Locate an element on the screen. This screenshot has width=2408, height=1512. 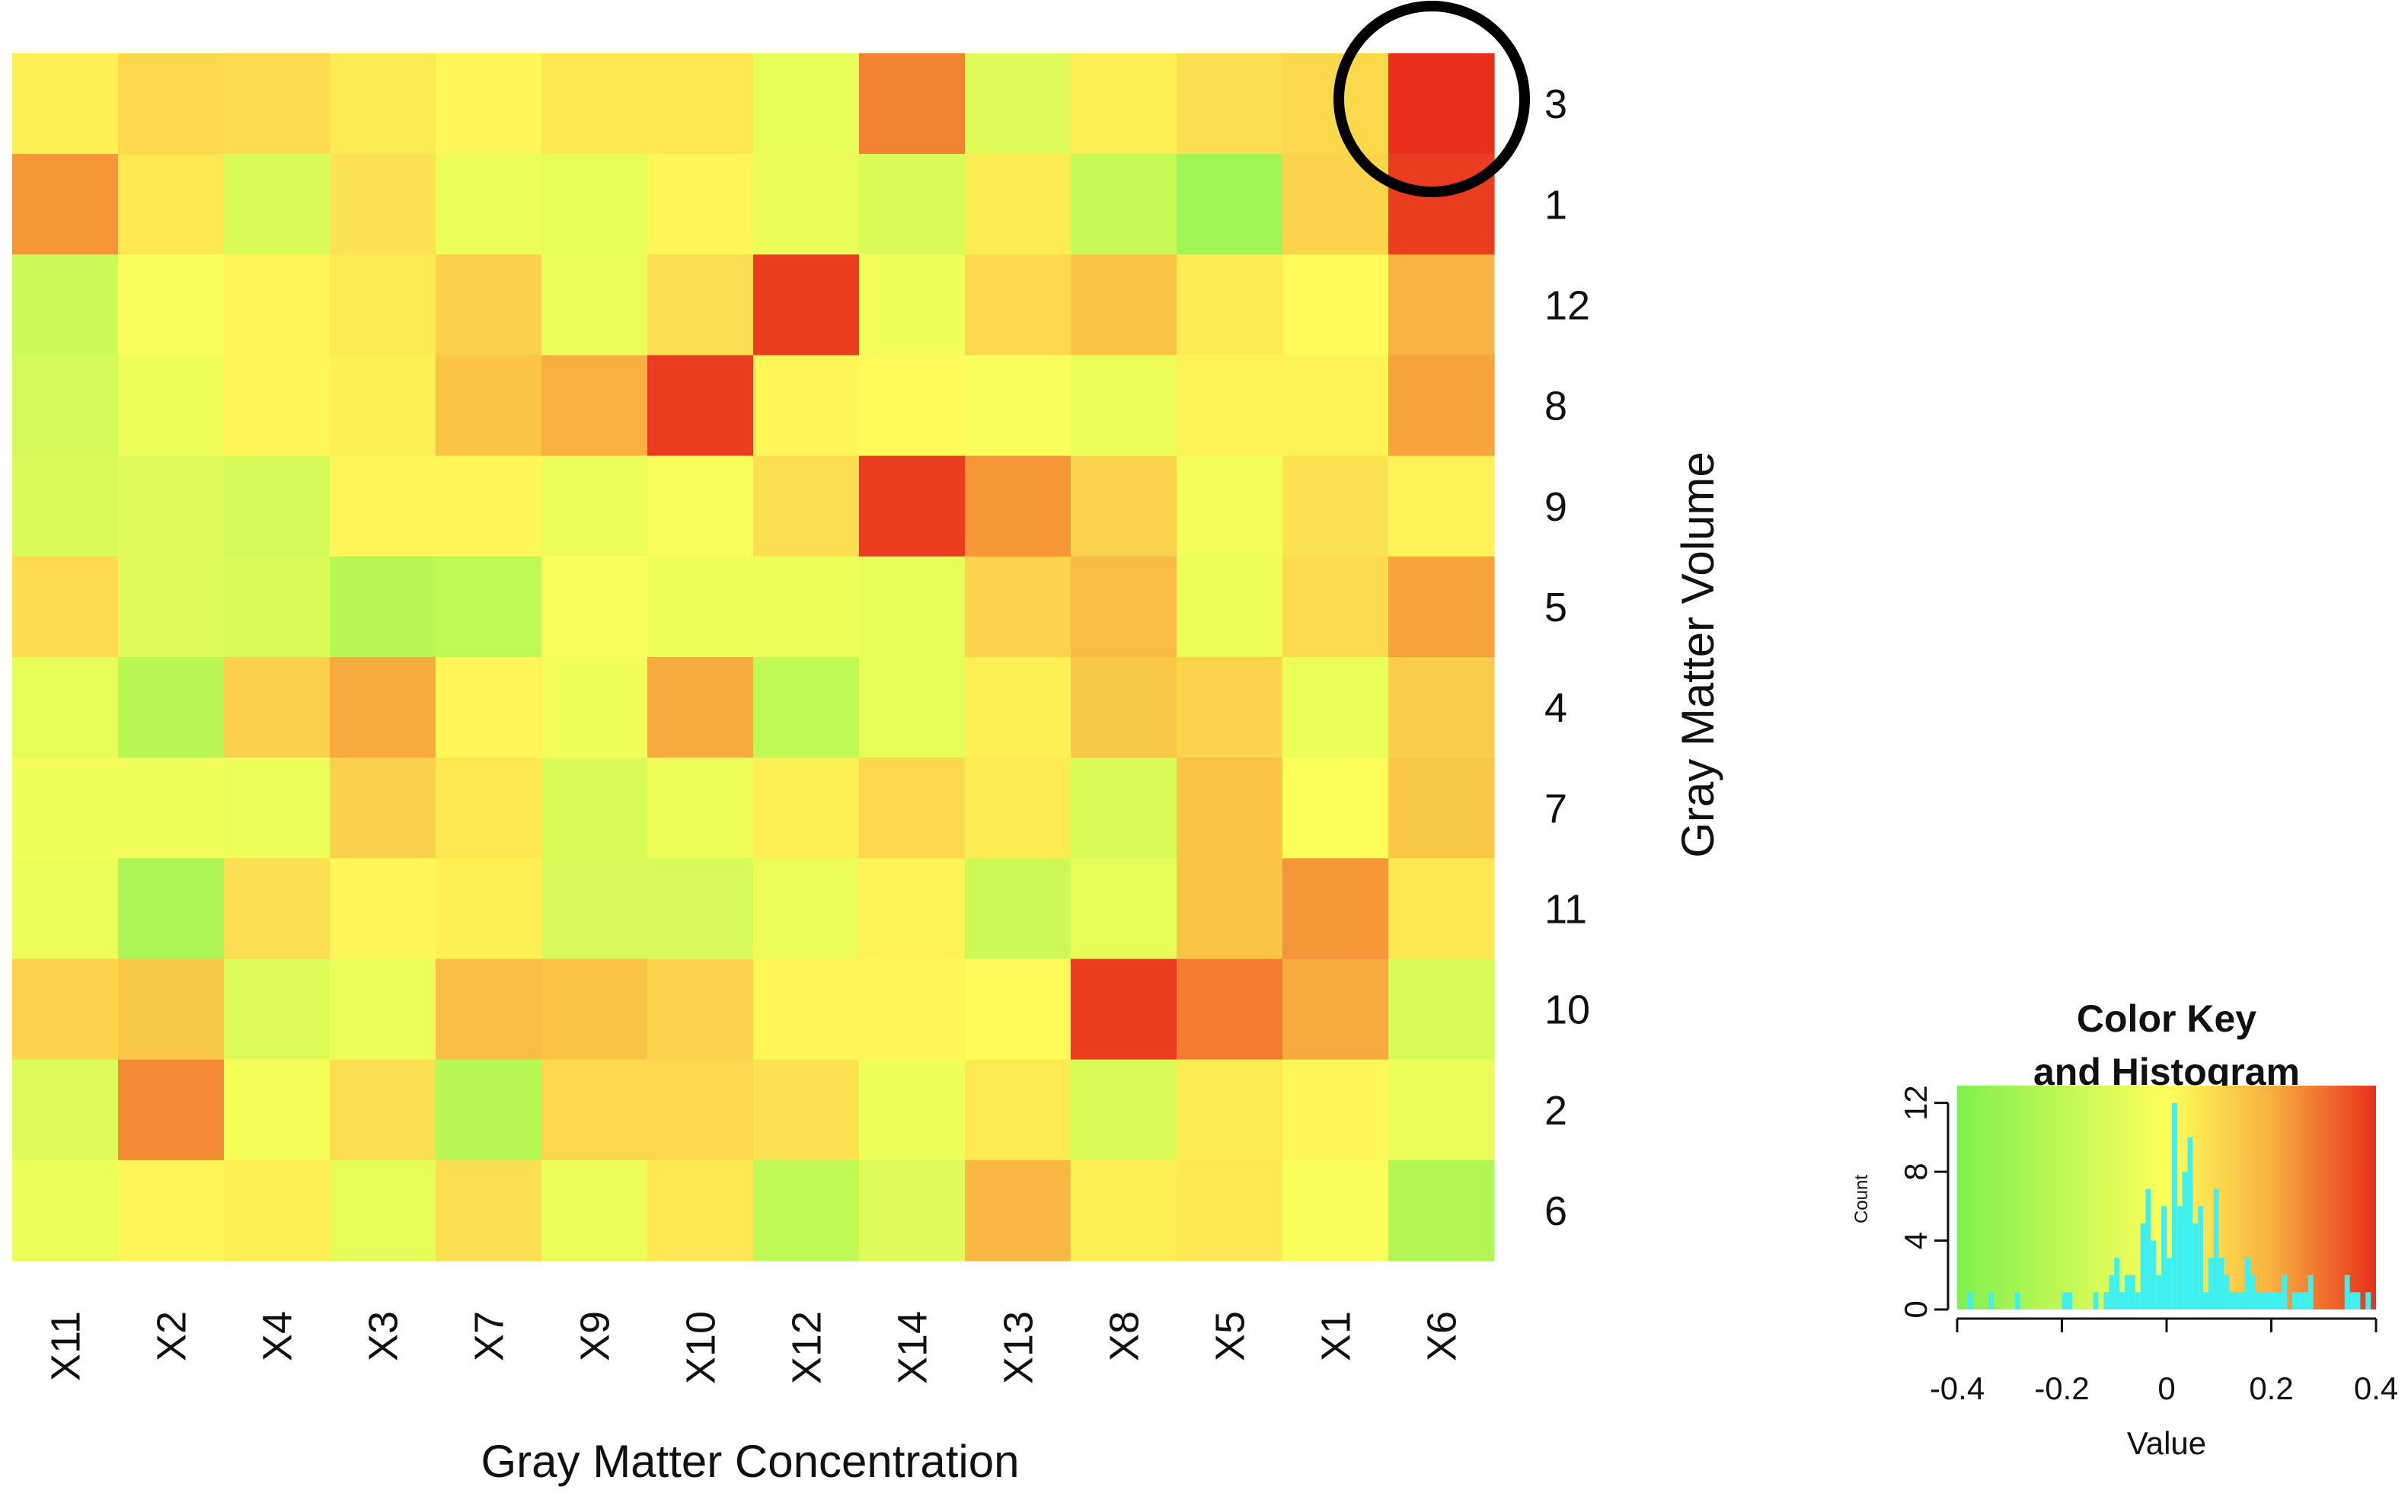
column-label: X12 is located at coordinates (807, 1347).